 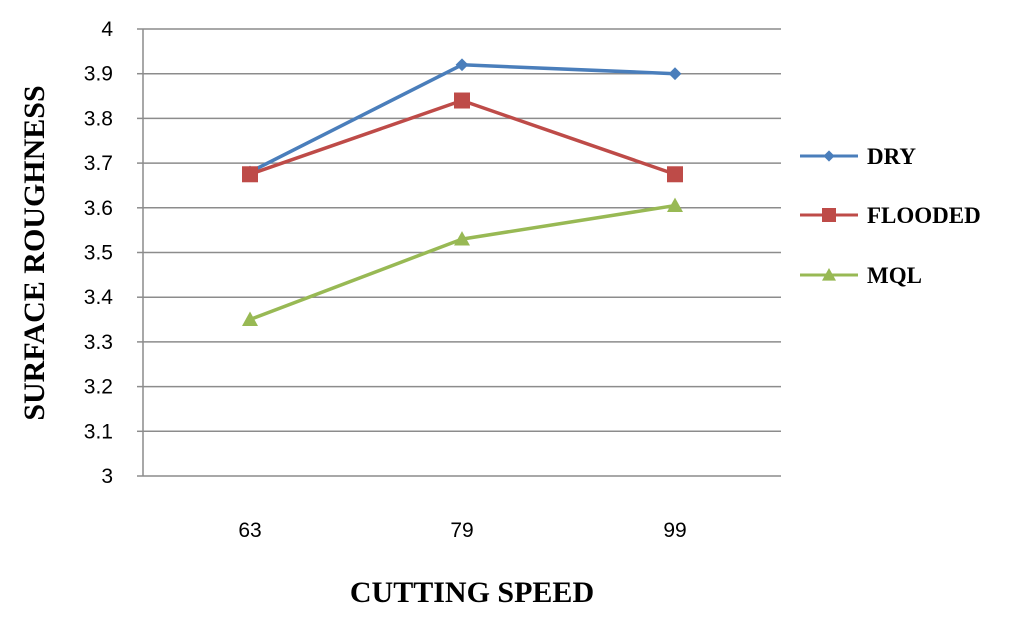 I want to click on x-tick-label: 79, so click(x=461, y=530).